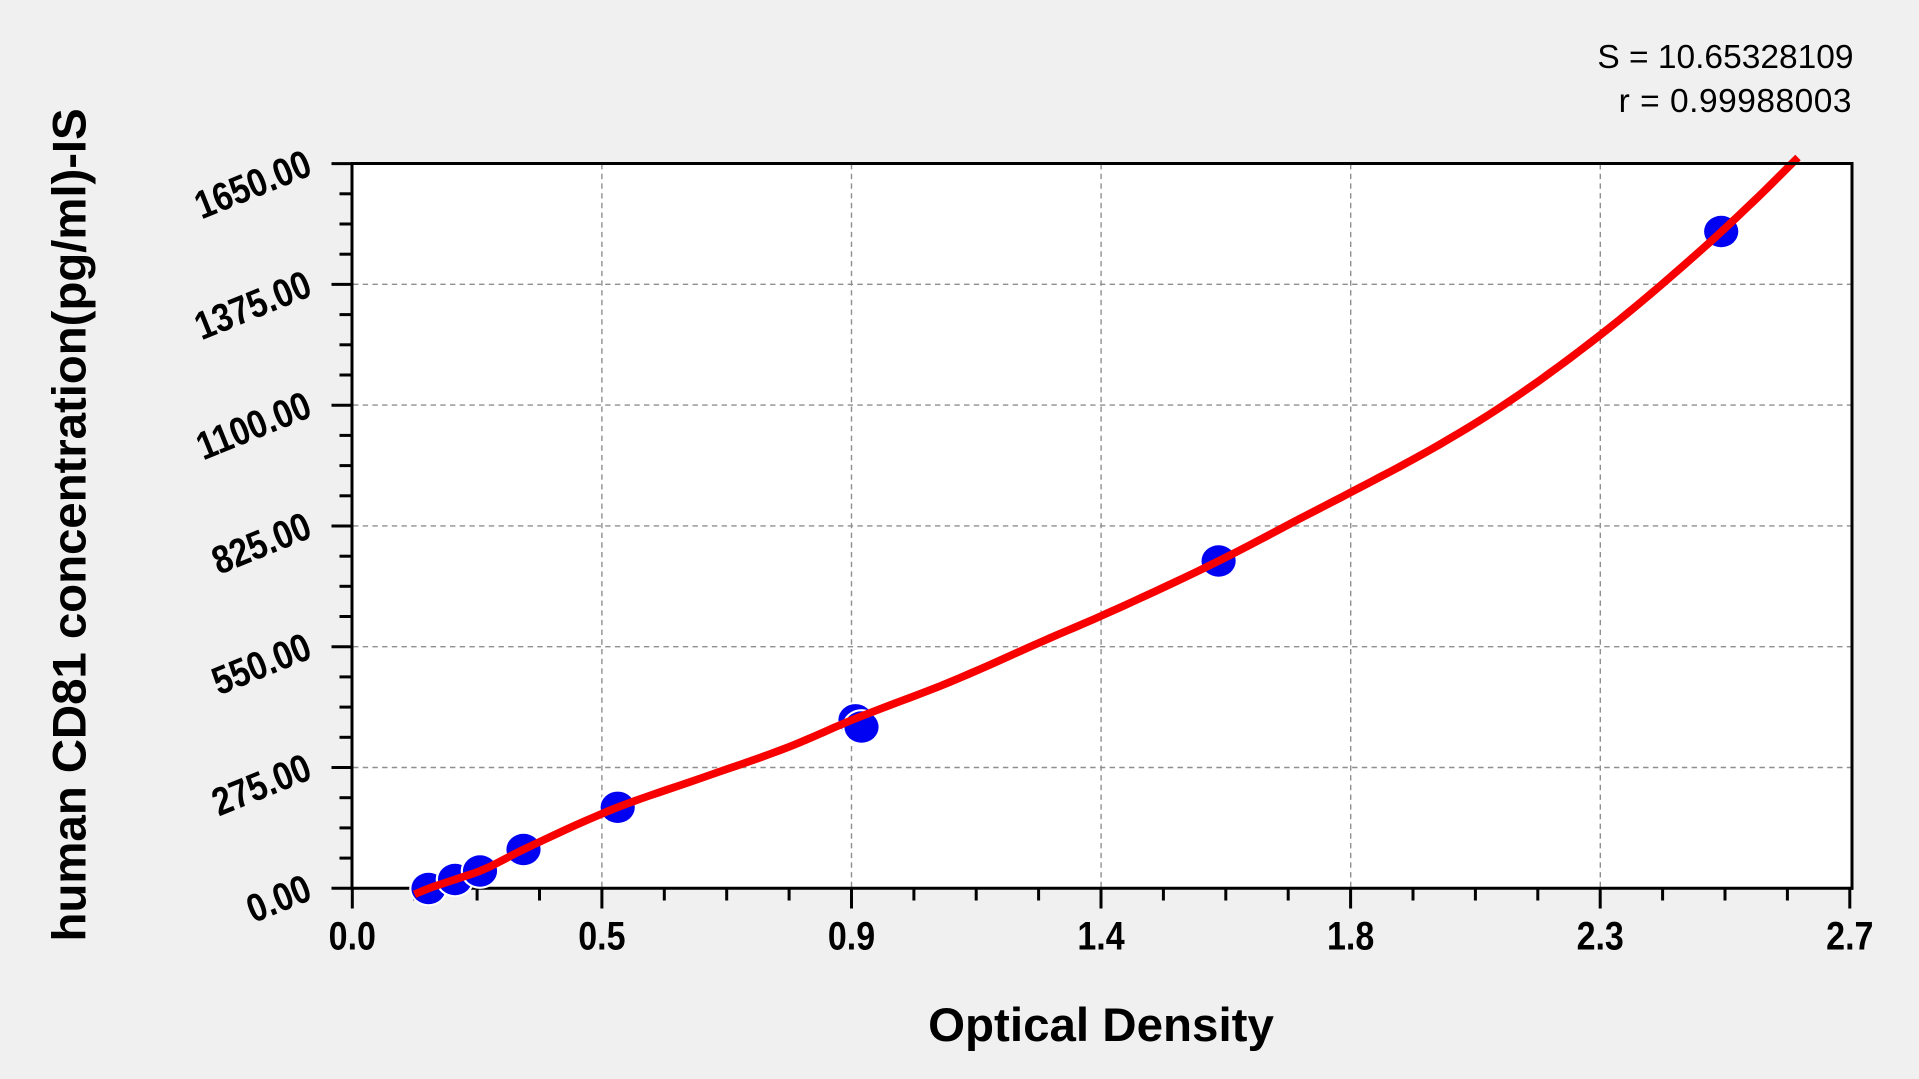  Describe the element at coordinates (1600, 935) in the screenshot. I see `svg-text: 2.3` at that location.